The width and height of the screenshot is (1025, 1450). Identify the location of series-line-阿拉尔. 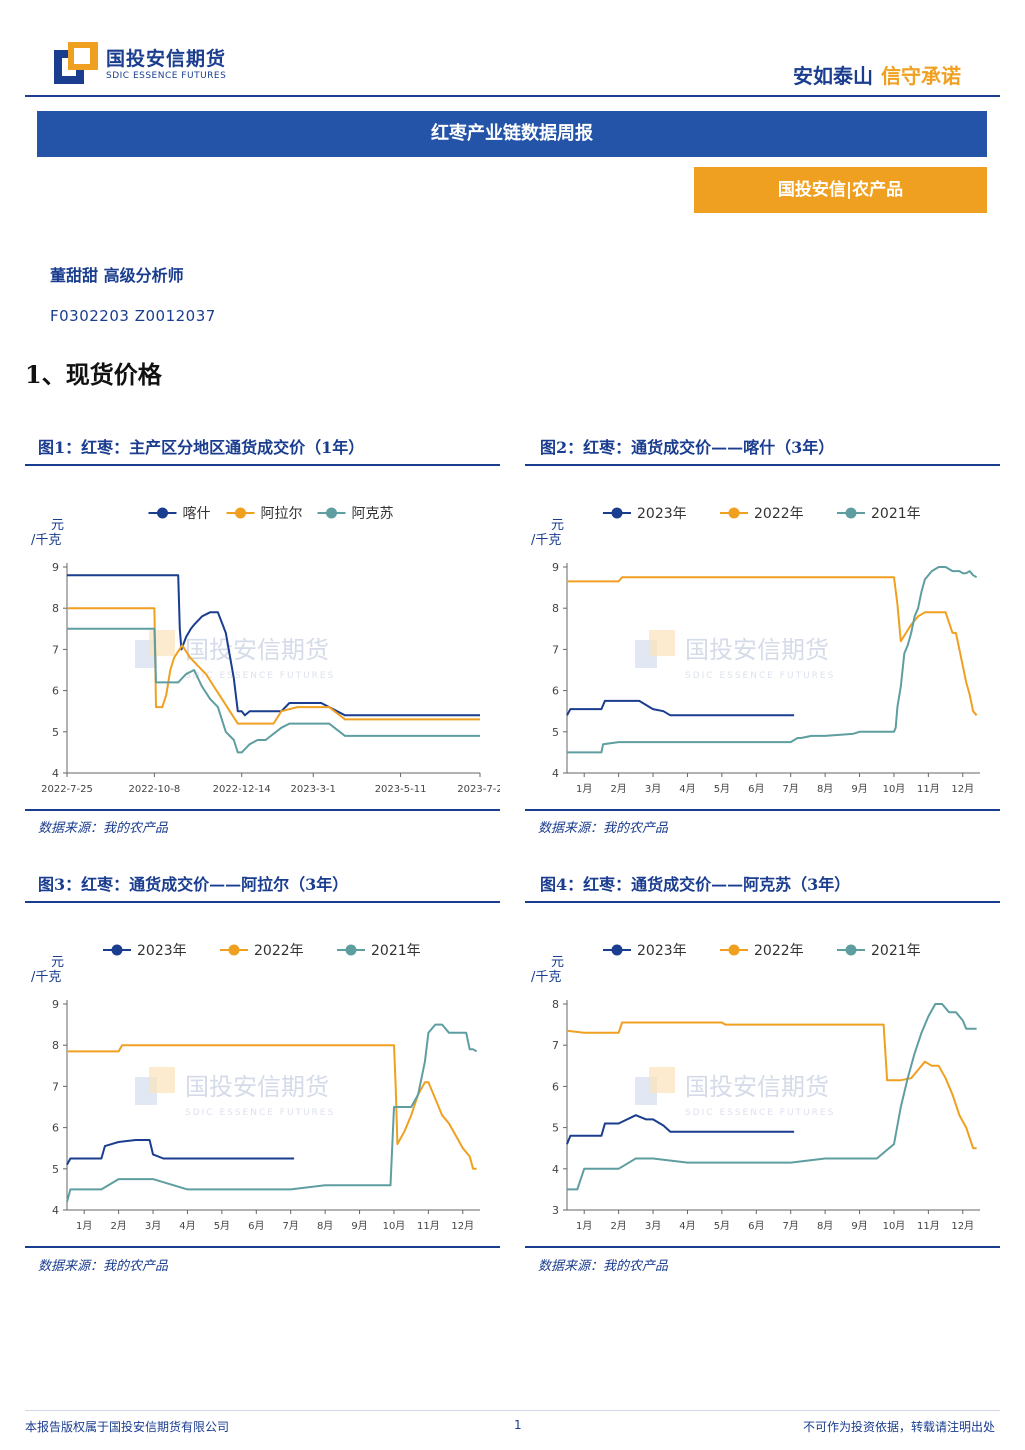
(273, 666).